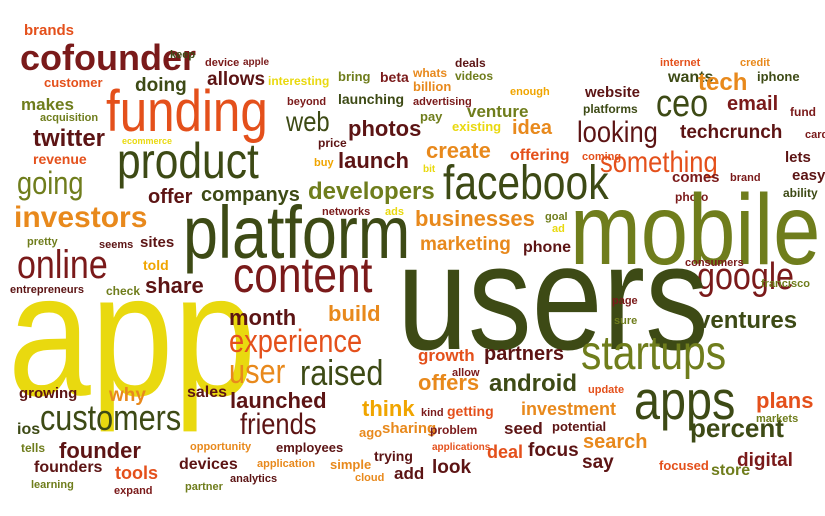 The image size is (825, 516). I want to click on word-pretty: pretty, so click(42, 242).